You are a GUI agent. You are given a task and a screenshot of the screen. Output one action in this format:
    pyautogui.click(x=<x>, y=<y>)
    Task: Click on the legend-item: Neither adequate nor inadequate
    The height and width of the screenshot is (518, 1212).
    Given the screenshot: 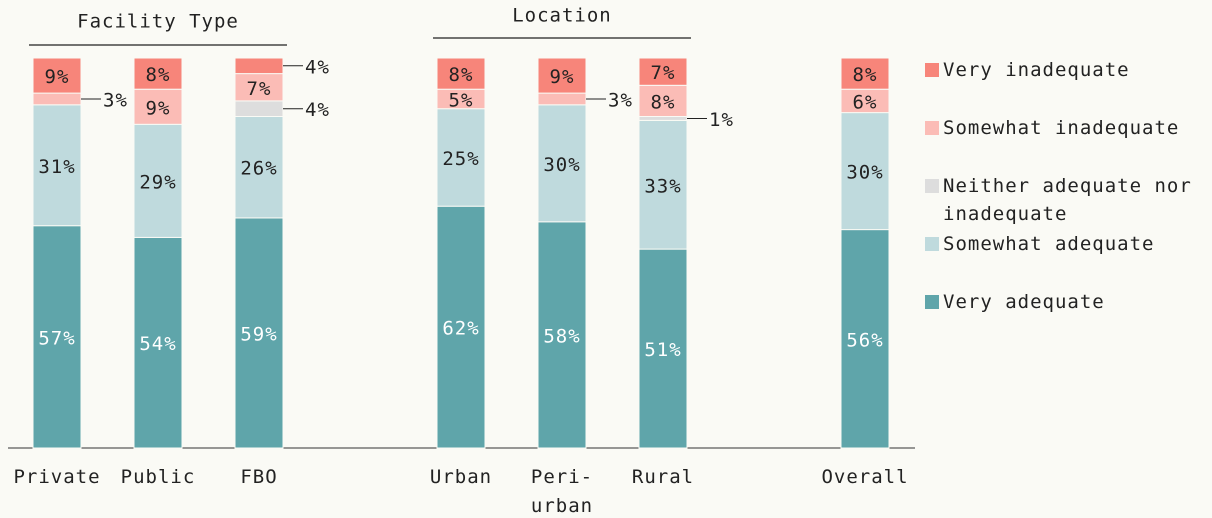 What is the action you would take?
    pyautogui.click(x=1067, y=200)
    